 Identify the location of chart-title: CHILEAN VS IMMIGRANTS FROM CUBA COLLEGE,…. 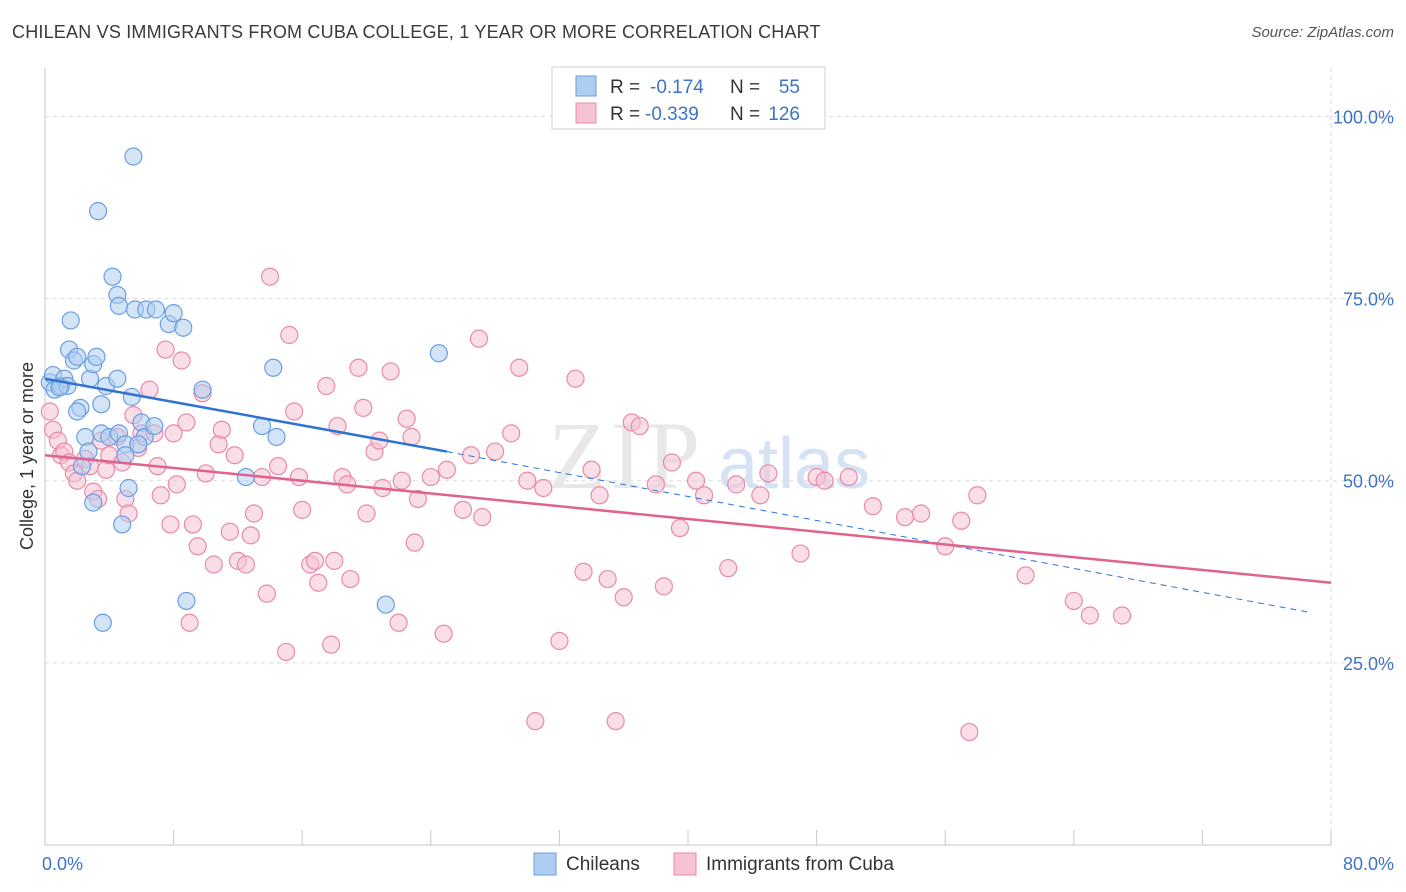
(416, 32).